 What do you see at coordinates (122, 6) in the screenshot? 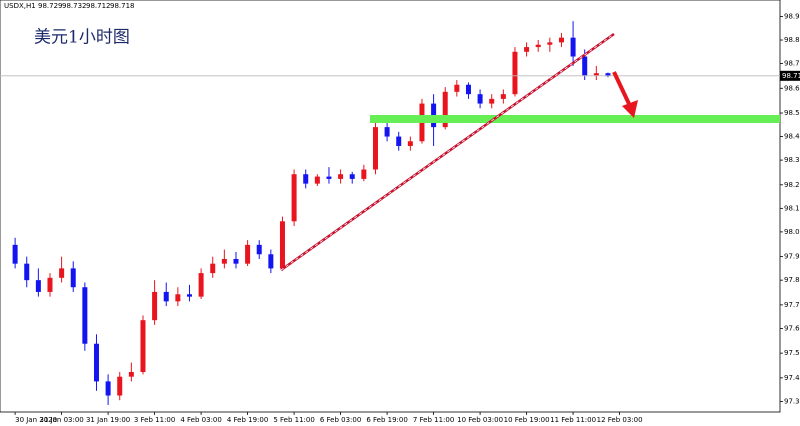
I see `ohlc-close: 98.718` at bounding box center [122, 6].